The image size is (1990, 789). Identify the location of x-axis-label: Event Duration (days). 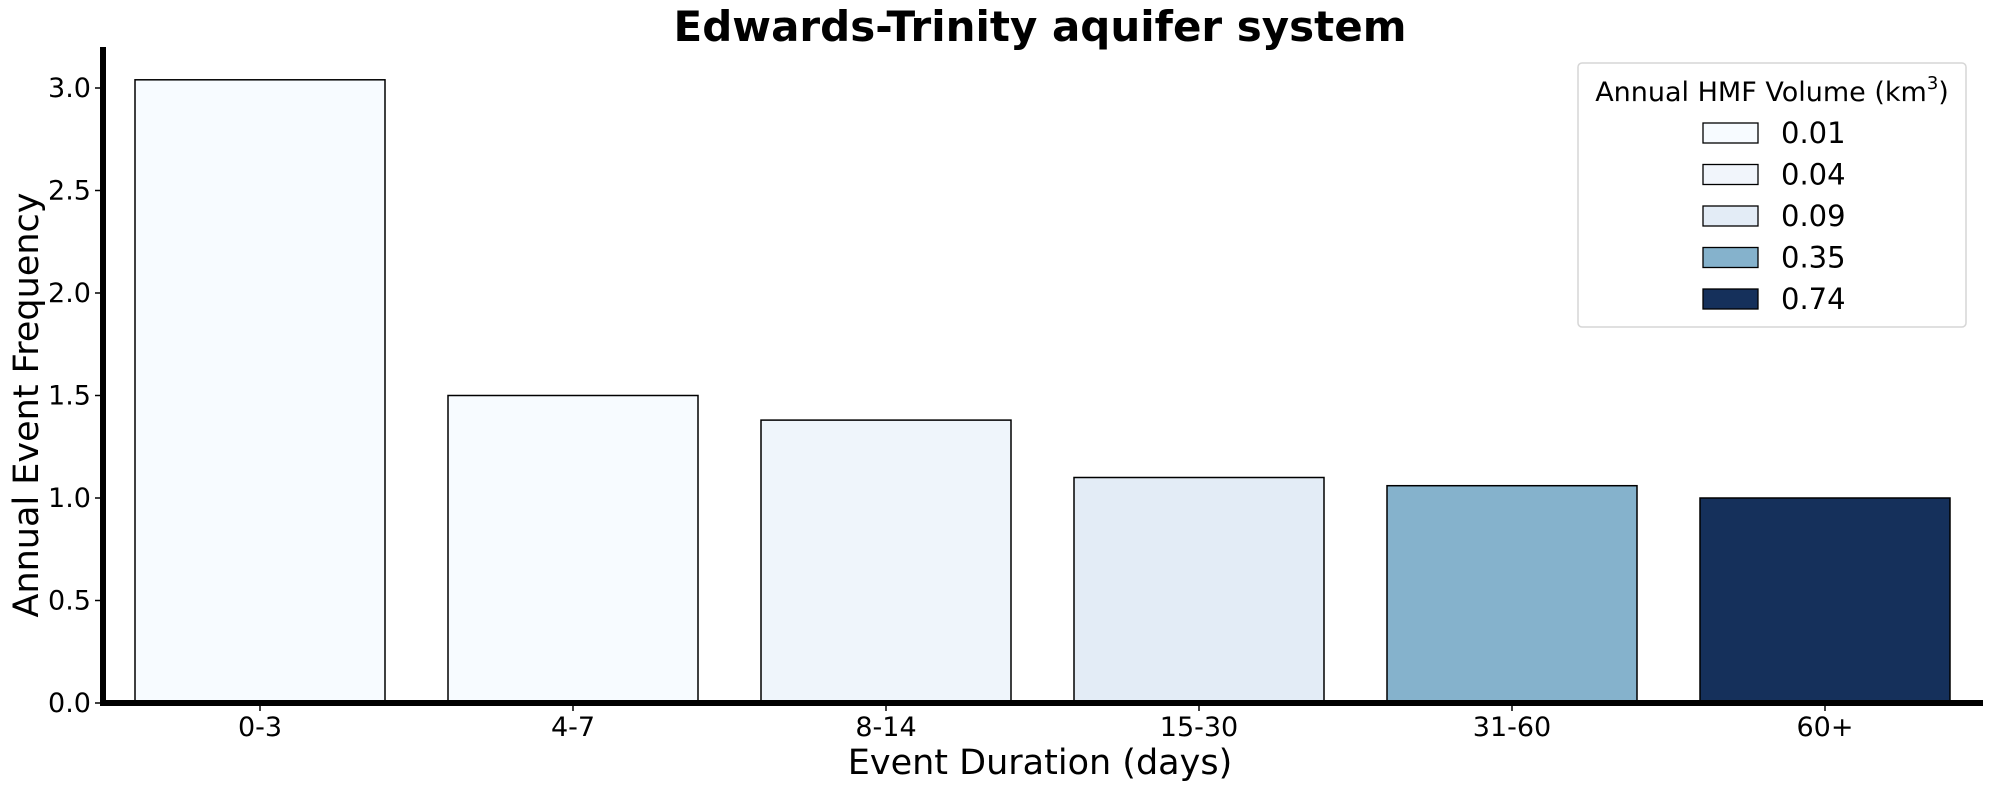
(1040, 763).